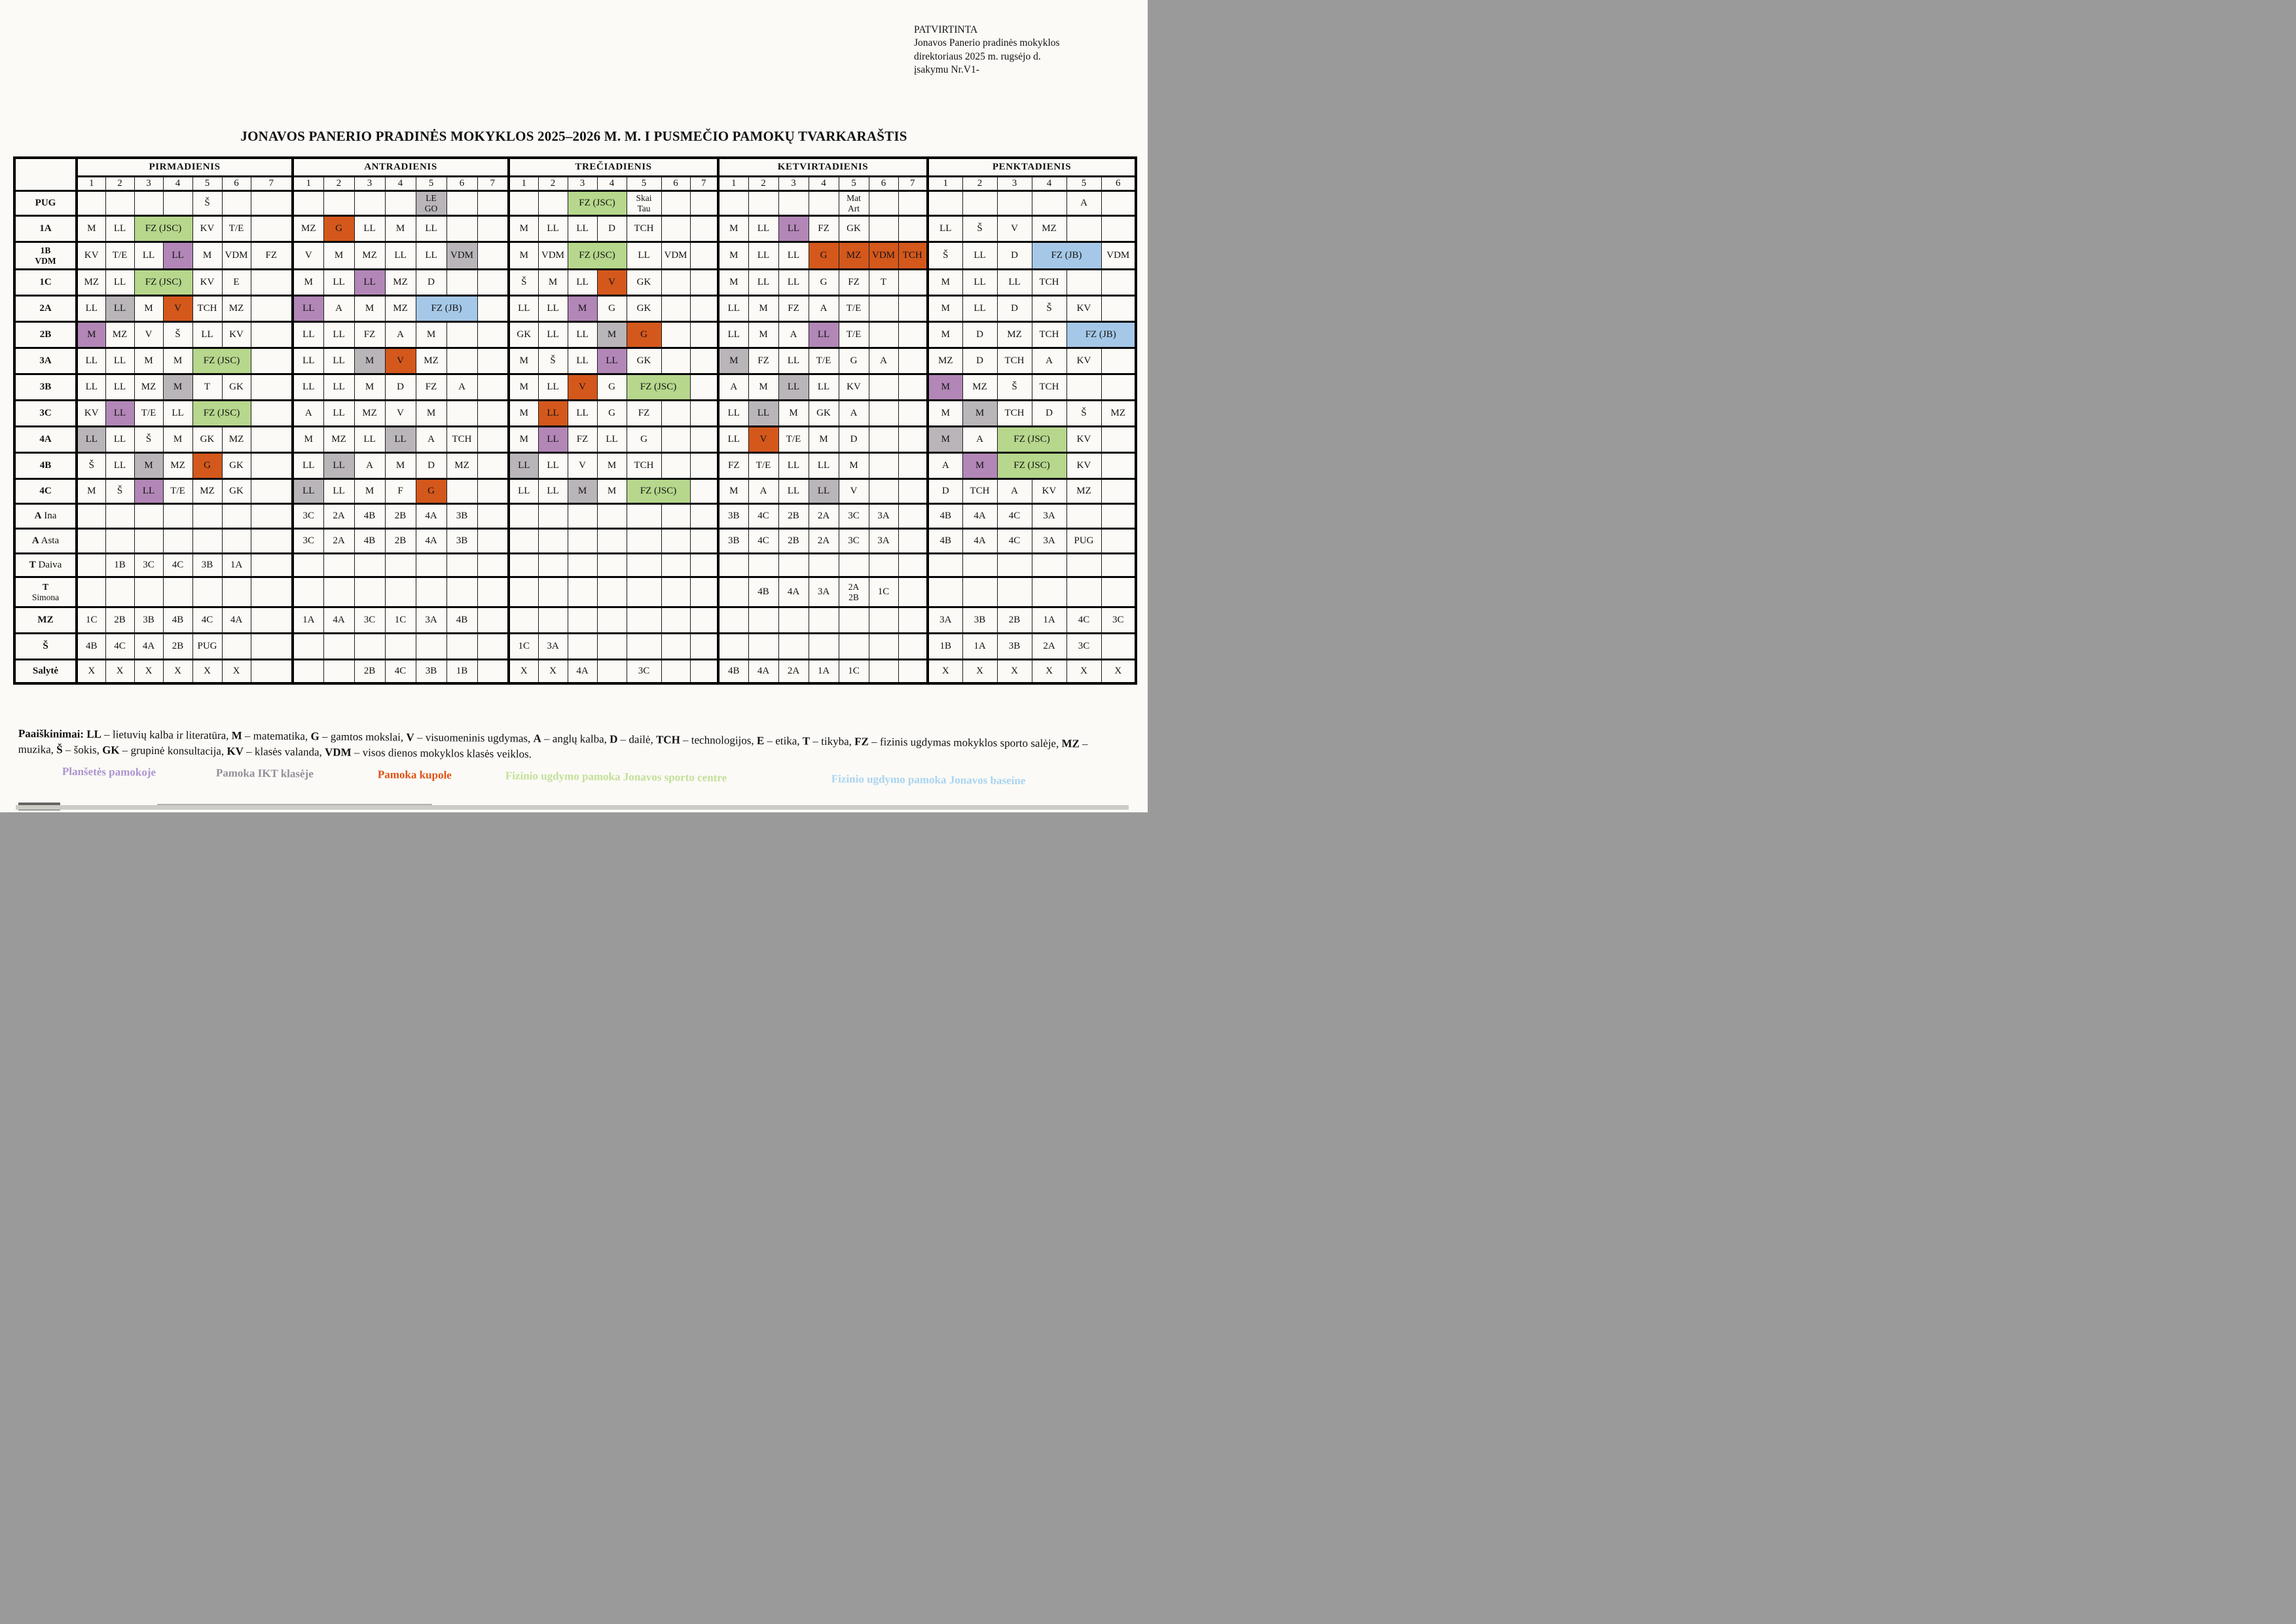  What do you see at coordinates (400, 491) in the screenshot?
I see `lesson-cell: F` at bounding box center [400, 491].